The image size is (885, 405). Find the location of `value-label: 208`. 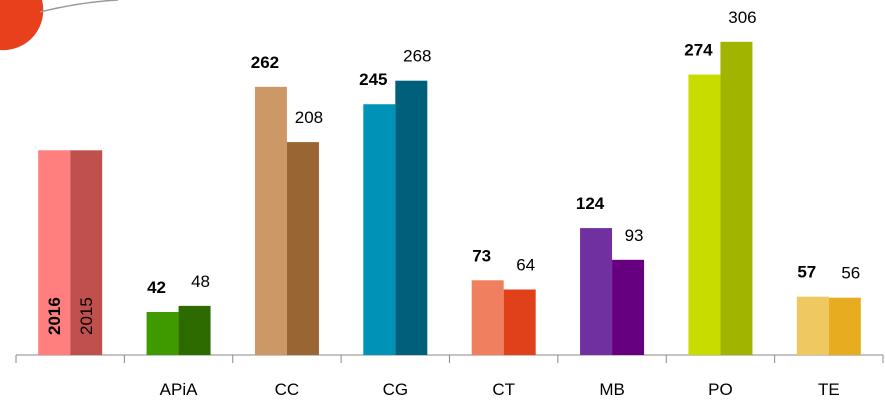

value-label: 208 is located at coordinates (309, 117).